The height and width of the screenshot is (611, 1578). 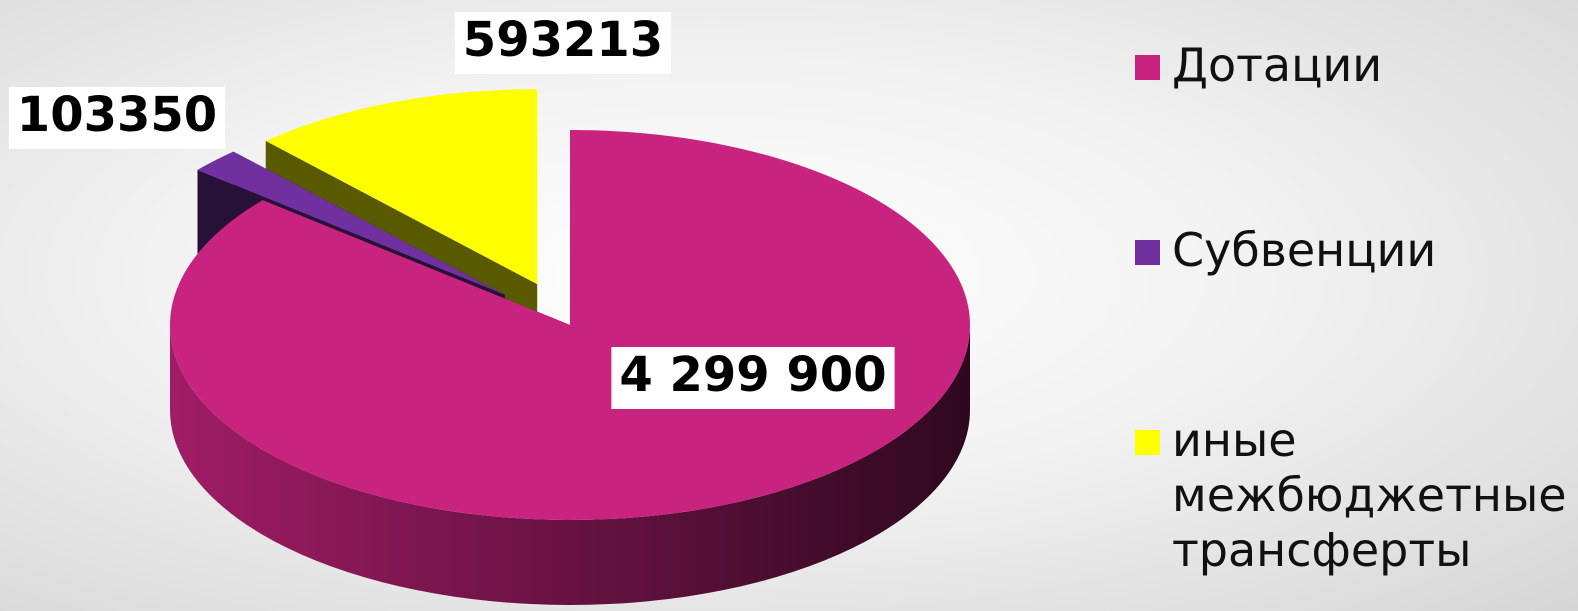 What do you see at coordinates (1304, 250) in the screenshot?
I see `legend-label: Субвенции` at bounding box center [1304, 250].